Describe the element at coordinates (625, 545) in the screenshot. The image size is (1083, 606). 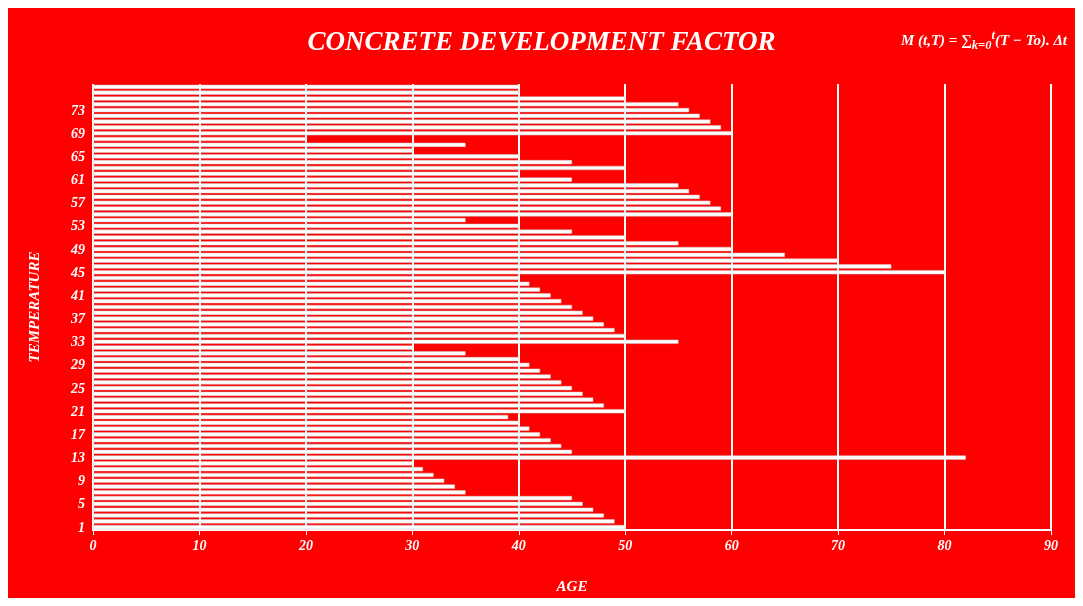
I see `x-tick-label: 50` at that location.